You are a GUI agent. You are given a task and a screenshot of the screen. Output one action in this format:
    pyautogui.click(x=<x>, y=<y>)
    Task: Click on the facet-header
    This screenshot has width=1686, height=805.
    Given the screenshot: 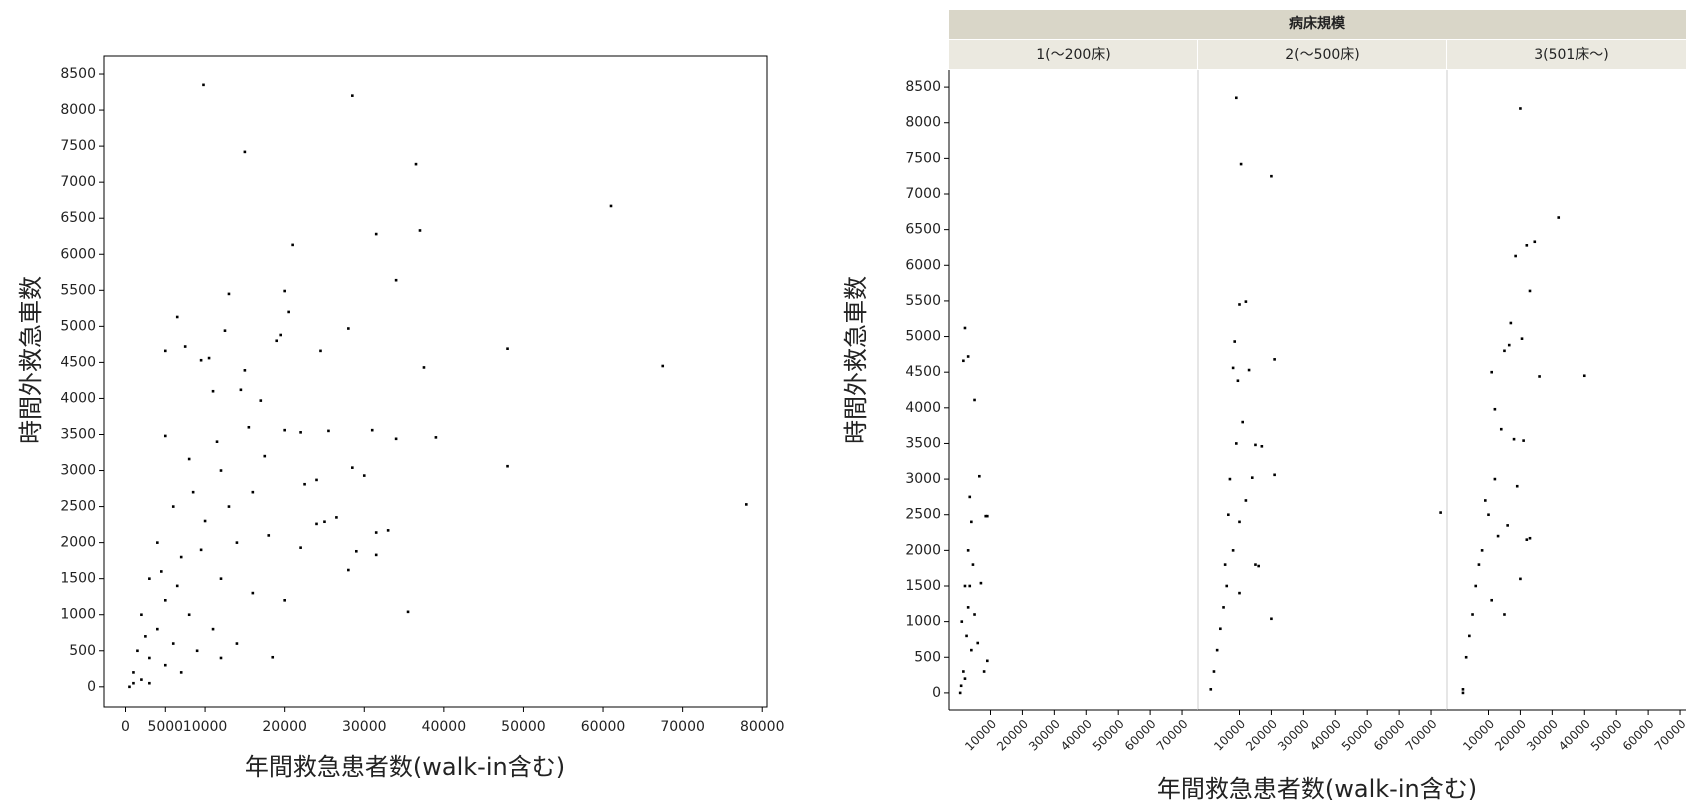 What is the action you would take?
    pyautogui.click(x=1317, y=24)
    